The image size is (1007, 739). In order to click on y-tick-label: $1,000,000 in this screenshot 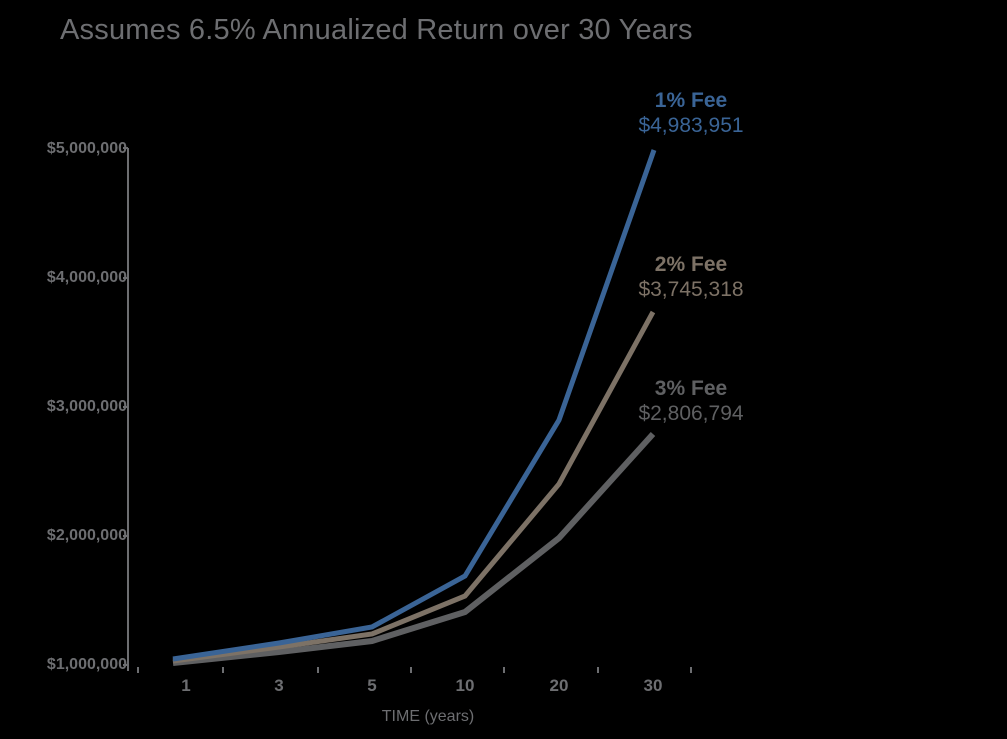, I will do `click(86, 664)`.